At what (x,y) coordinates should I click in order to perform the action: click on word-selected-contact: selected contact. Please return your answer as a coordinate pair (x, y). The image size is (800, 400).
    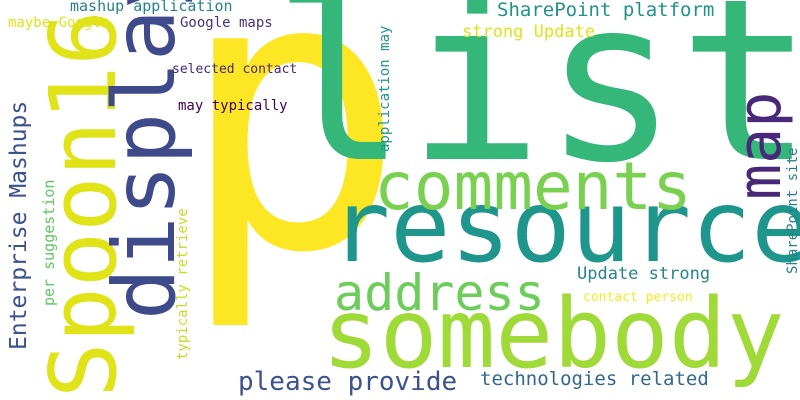
    Looking at the image, I should click on (235, 69).